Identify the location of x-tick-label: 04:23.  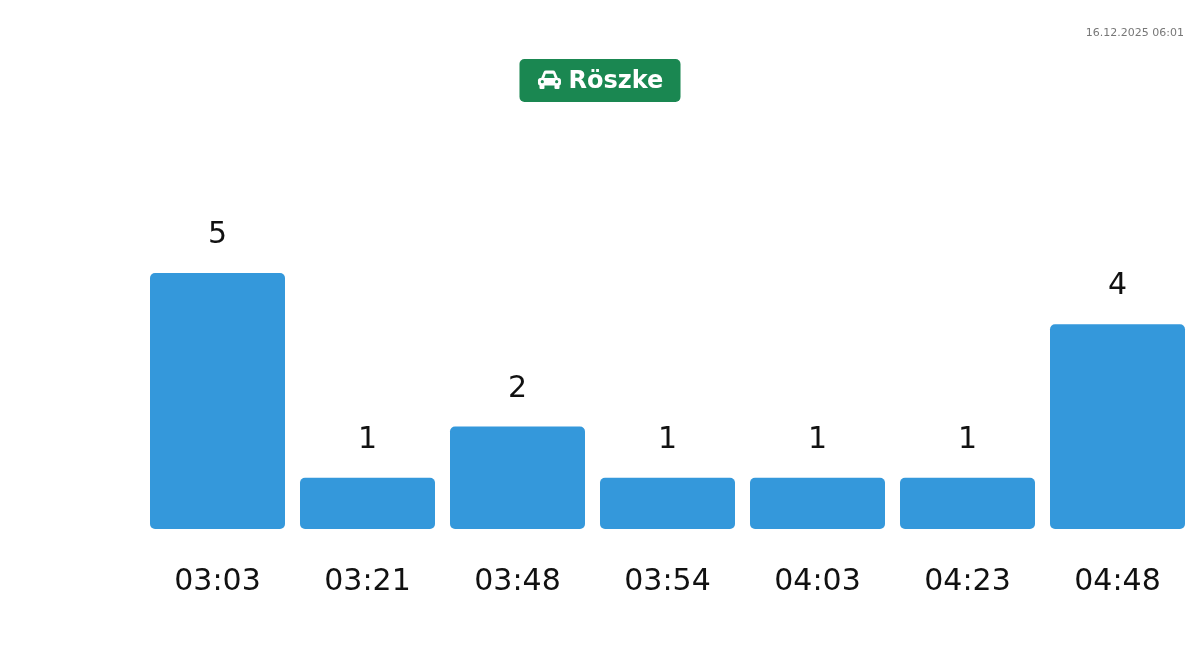
(967, 579).